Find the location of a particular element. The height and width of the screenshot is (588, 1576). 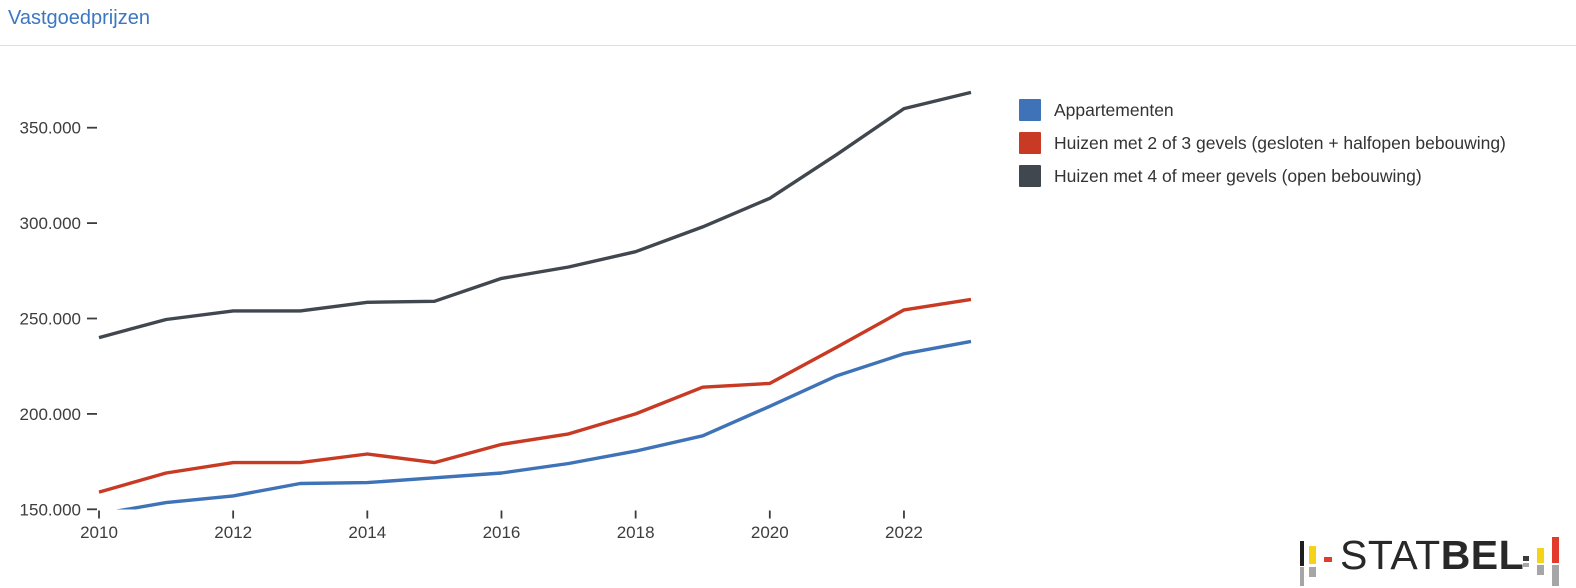

x-tick-label: 2014 is located at coordinates (367, 532).